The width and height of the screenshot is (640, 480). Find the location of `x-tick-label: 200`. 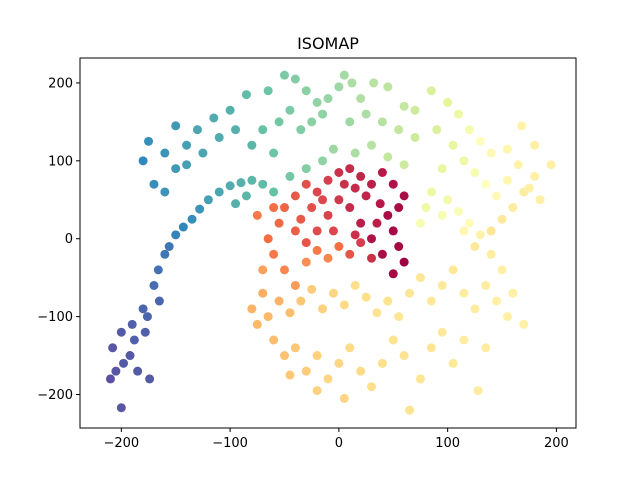

x-tick-label: 200 is located at coordinates (556, 443).